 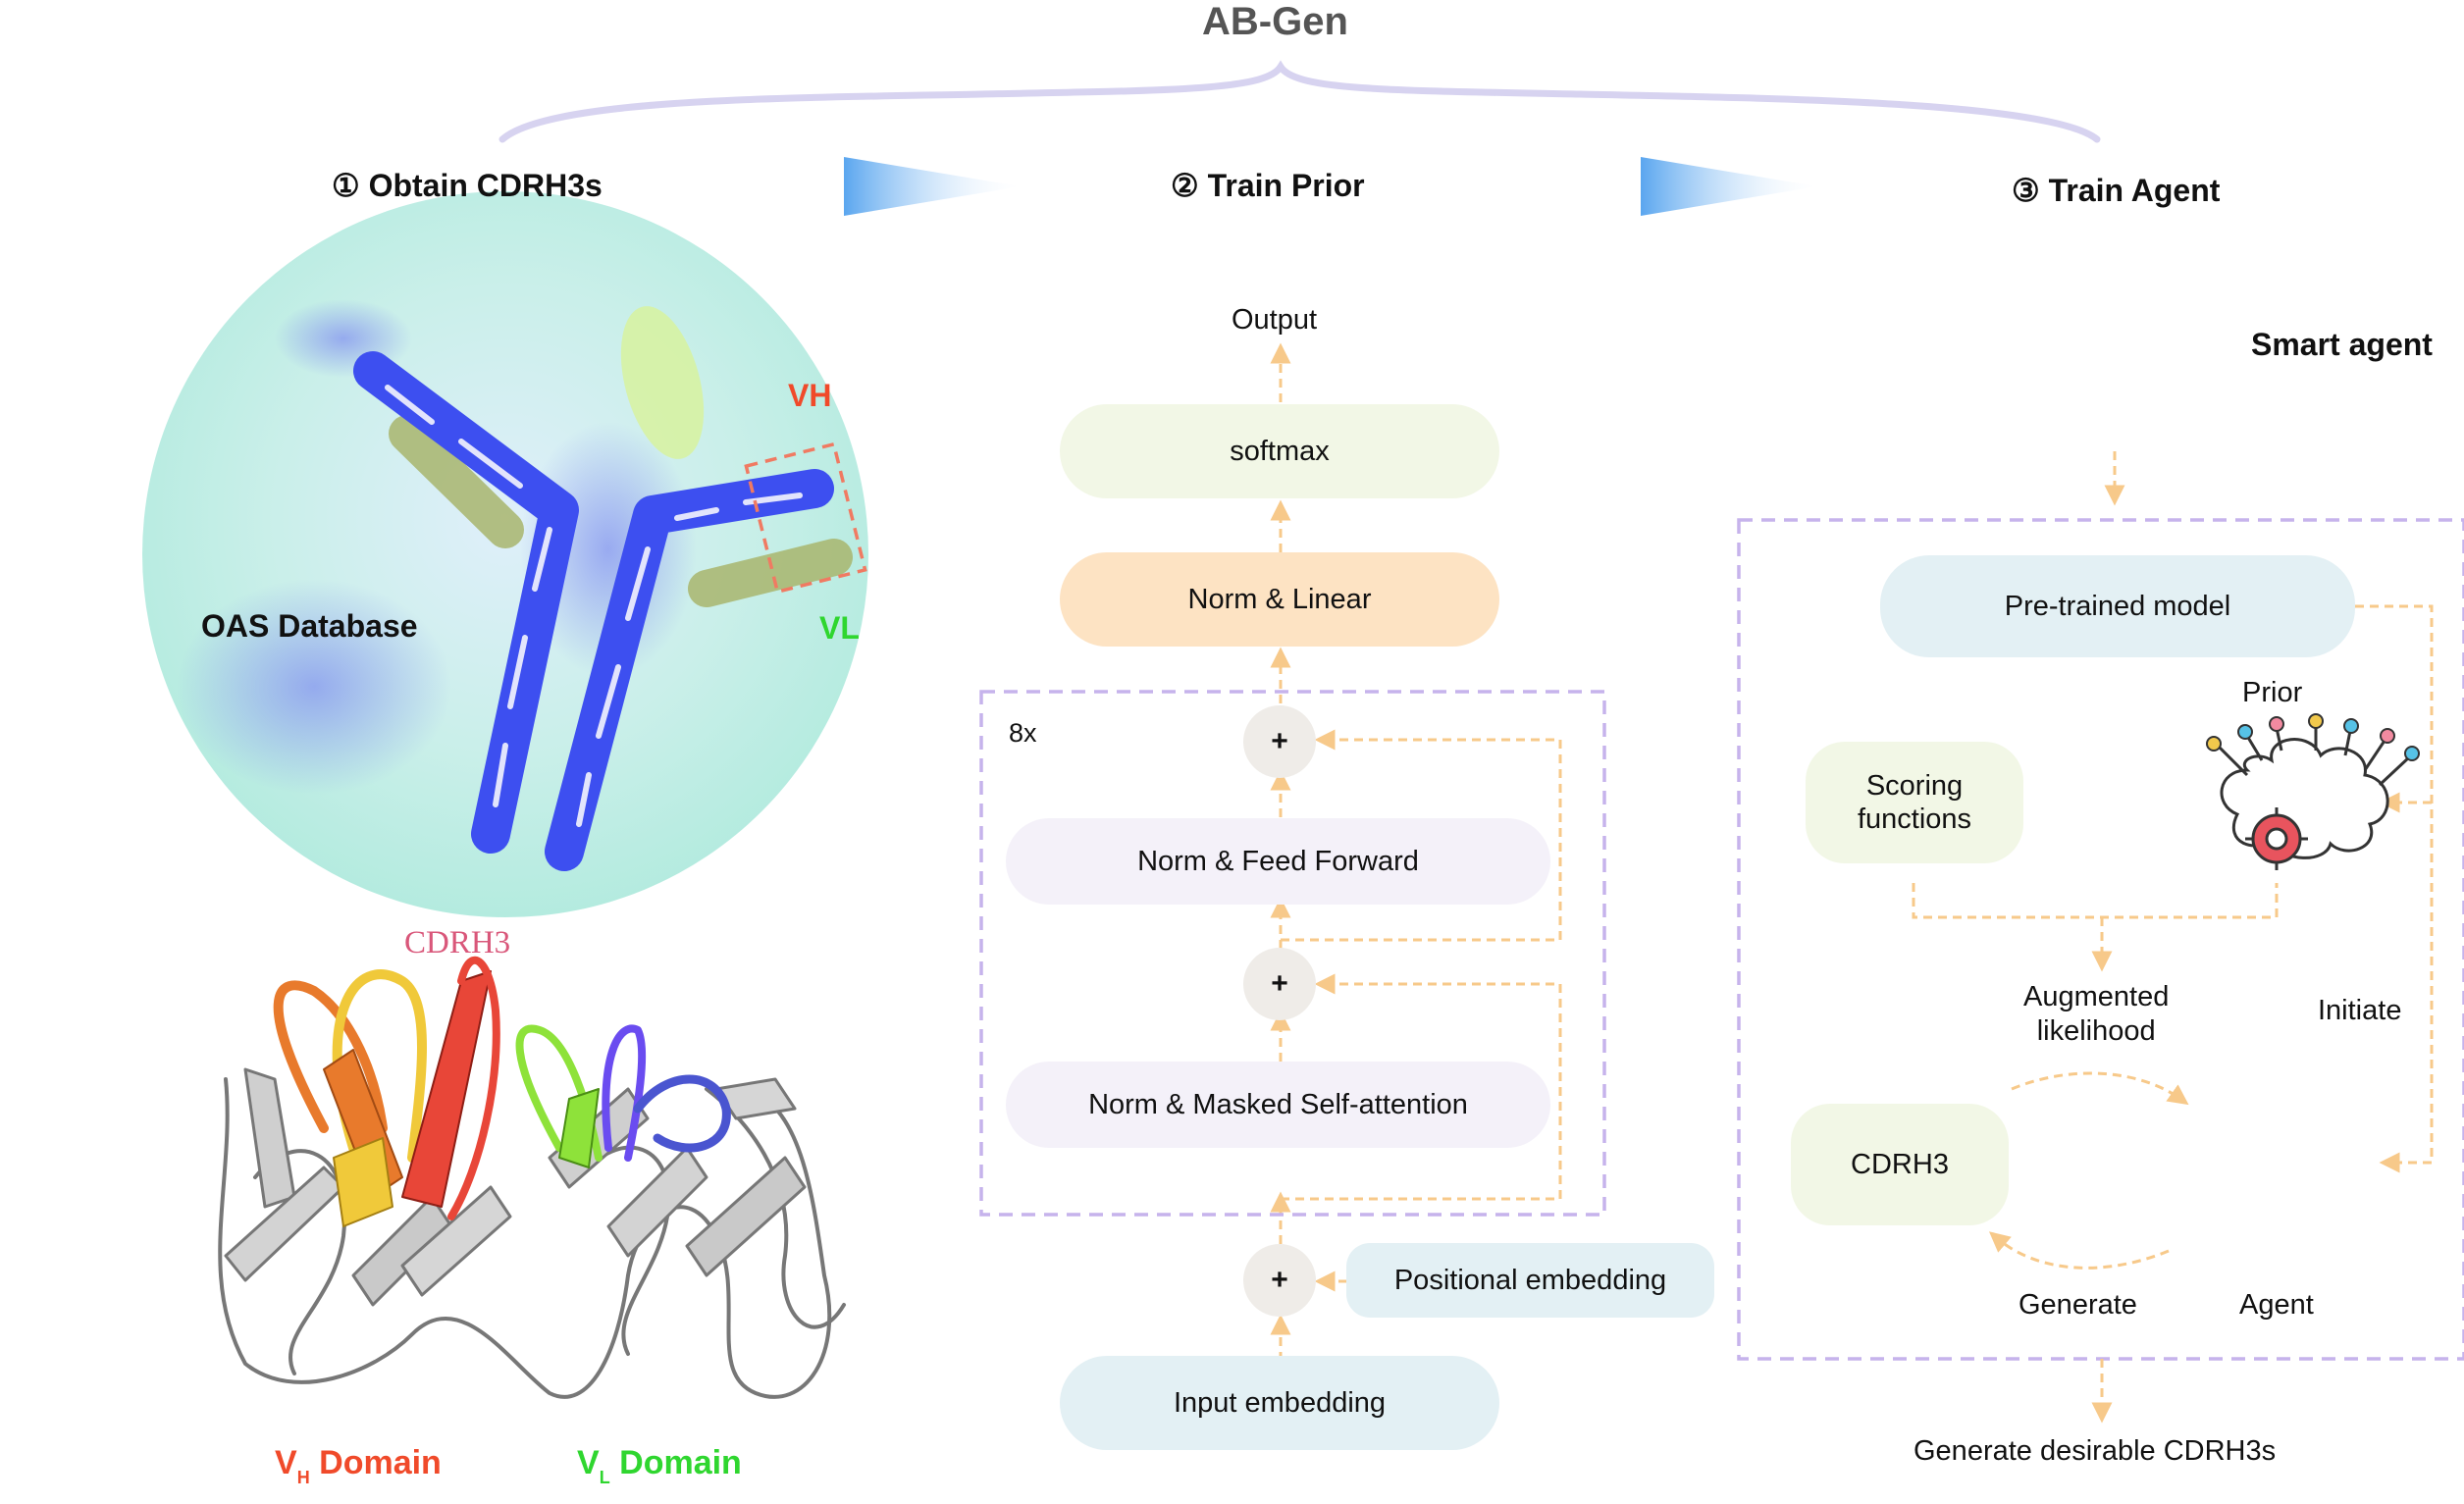 What do you see at coordinates (1268, 185) in the screenshot?
I see `step-train-prior: ② Train Prior` at bounding box center [1268, 185].